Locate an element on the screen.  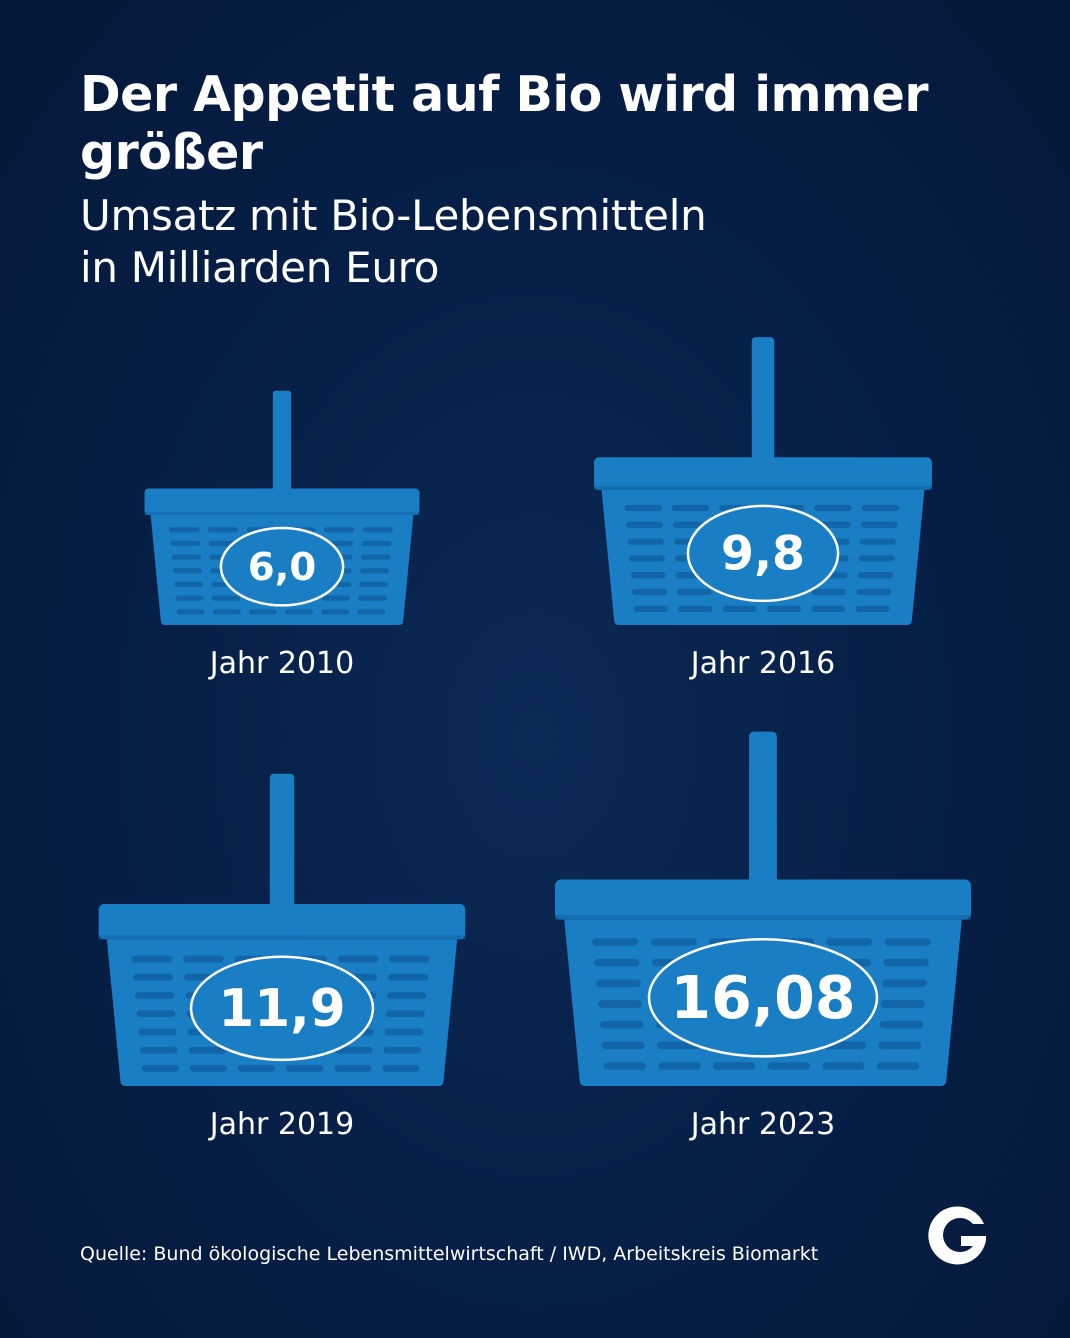
value-label: 9,8 is located at coordinates (763, 554).